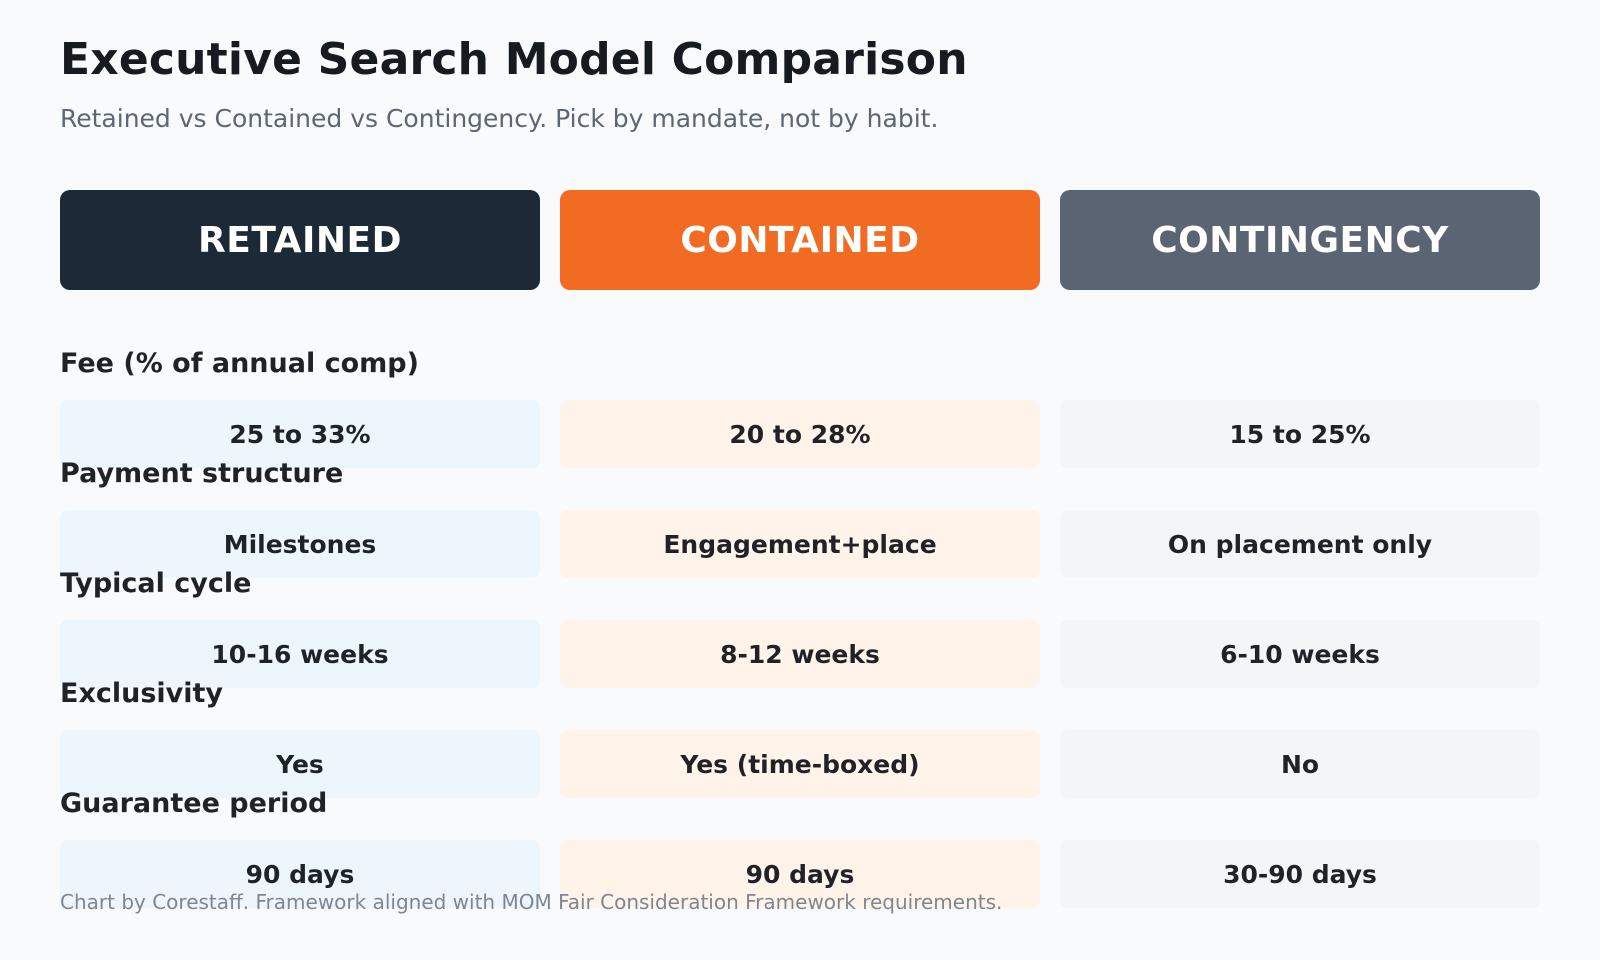 Image resolution: width=1600 pixels, height=960 pixels. What do you see at coordinates (1300, 764) in the screenshot?
I see `cell-contingency: No` at bounding box center [1300, 764].